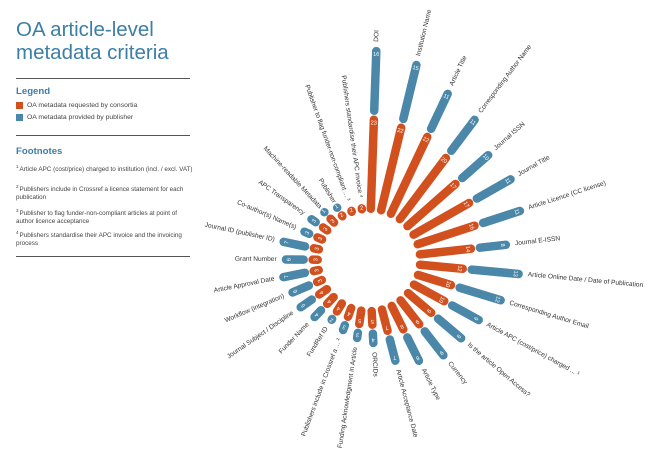 This screenshot has width=651, height=450. I want to click on category-label: Is the article Open Access?, so click(499, 370).